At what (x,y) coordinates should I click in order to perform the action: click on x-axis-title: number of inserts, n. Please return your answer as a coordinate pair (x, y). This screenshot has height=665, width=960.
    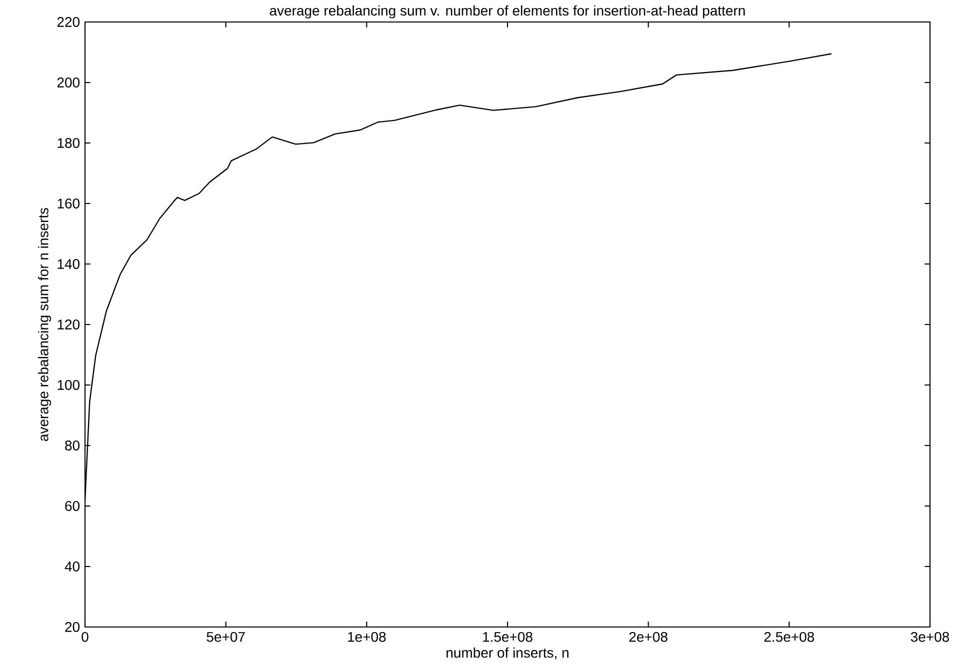
    Looking at the image, I should click on (507, 653).